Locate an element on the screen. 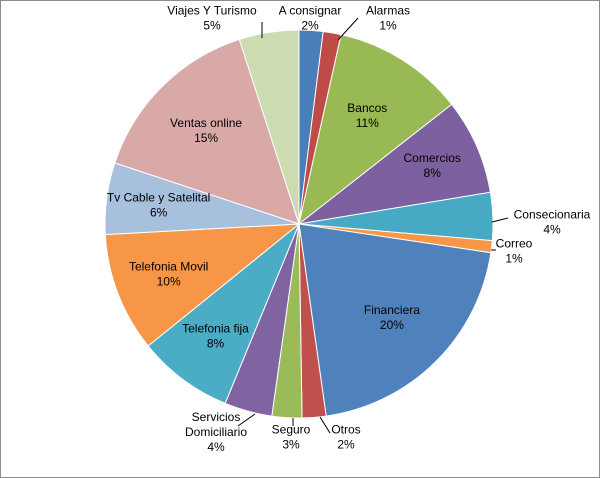 The width and height of the screenshot is (600, 478). slice-label-telefonia-fija: Telefonia fija 8% is located at coordinates (215, 335).